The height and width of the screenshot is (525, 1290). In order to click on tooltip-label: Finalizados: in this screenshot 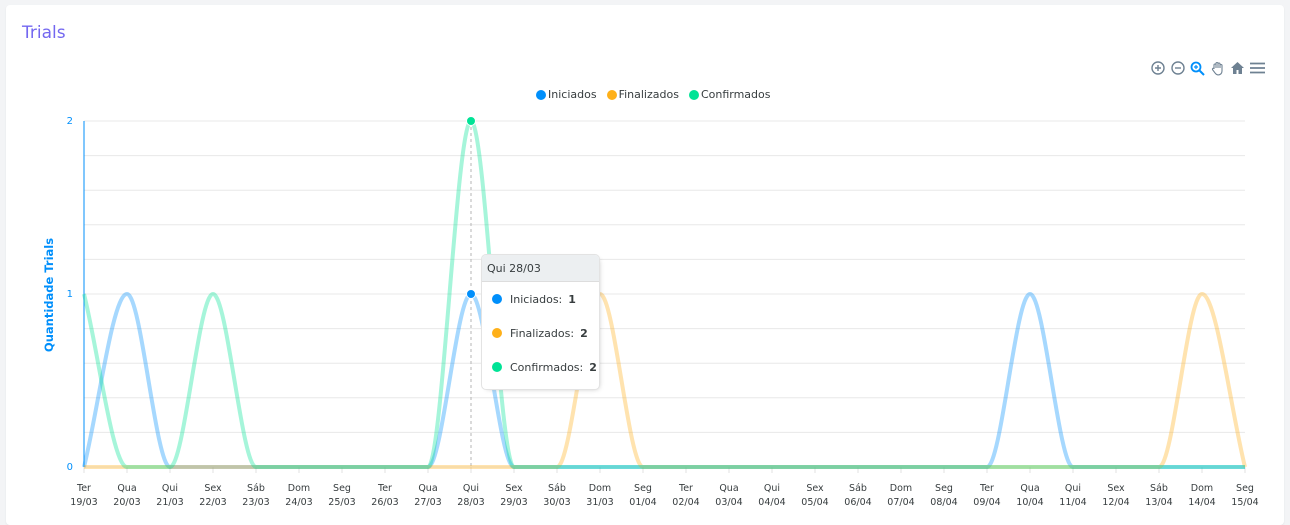, I will do `click(542, 333)`.